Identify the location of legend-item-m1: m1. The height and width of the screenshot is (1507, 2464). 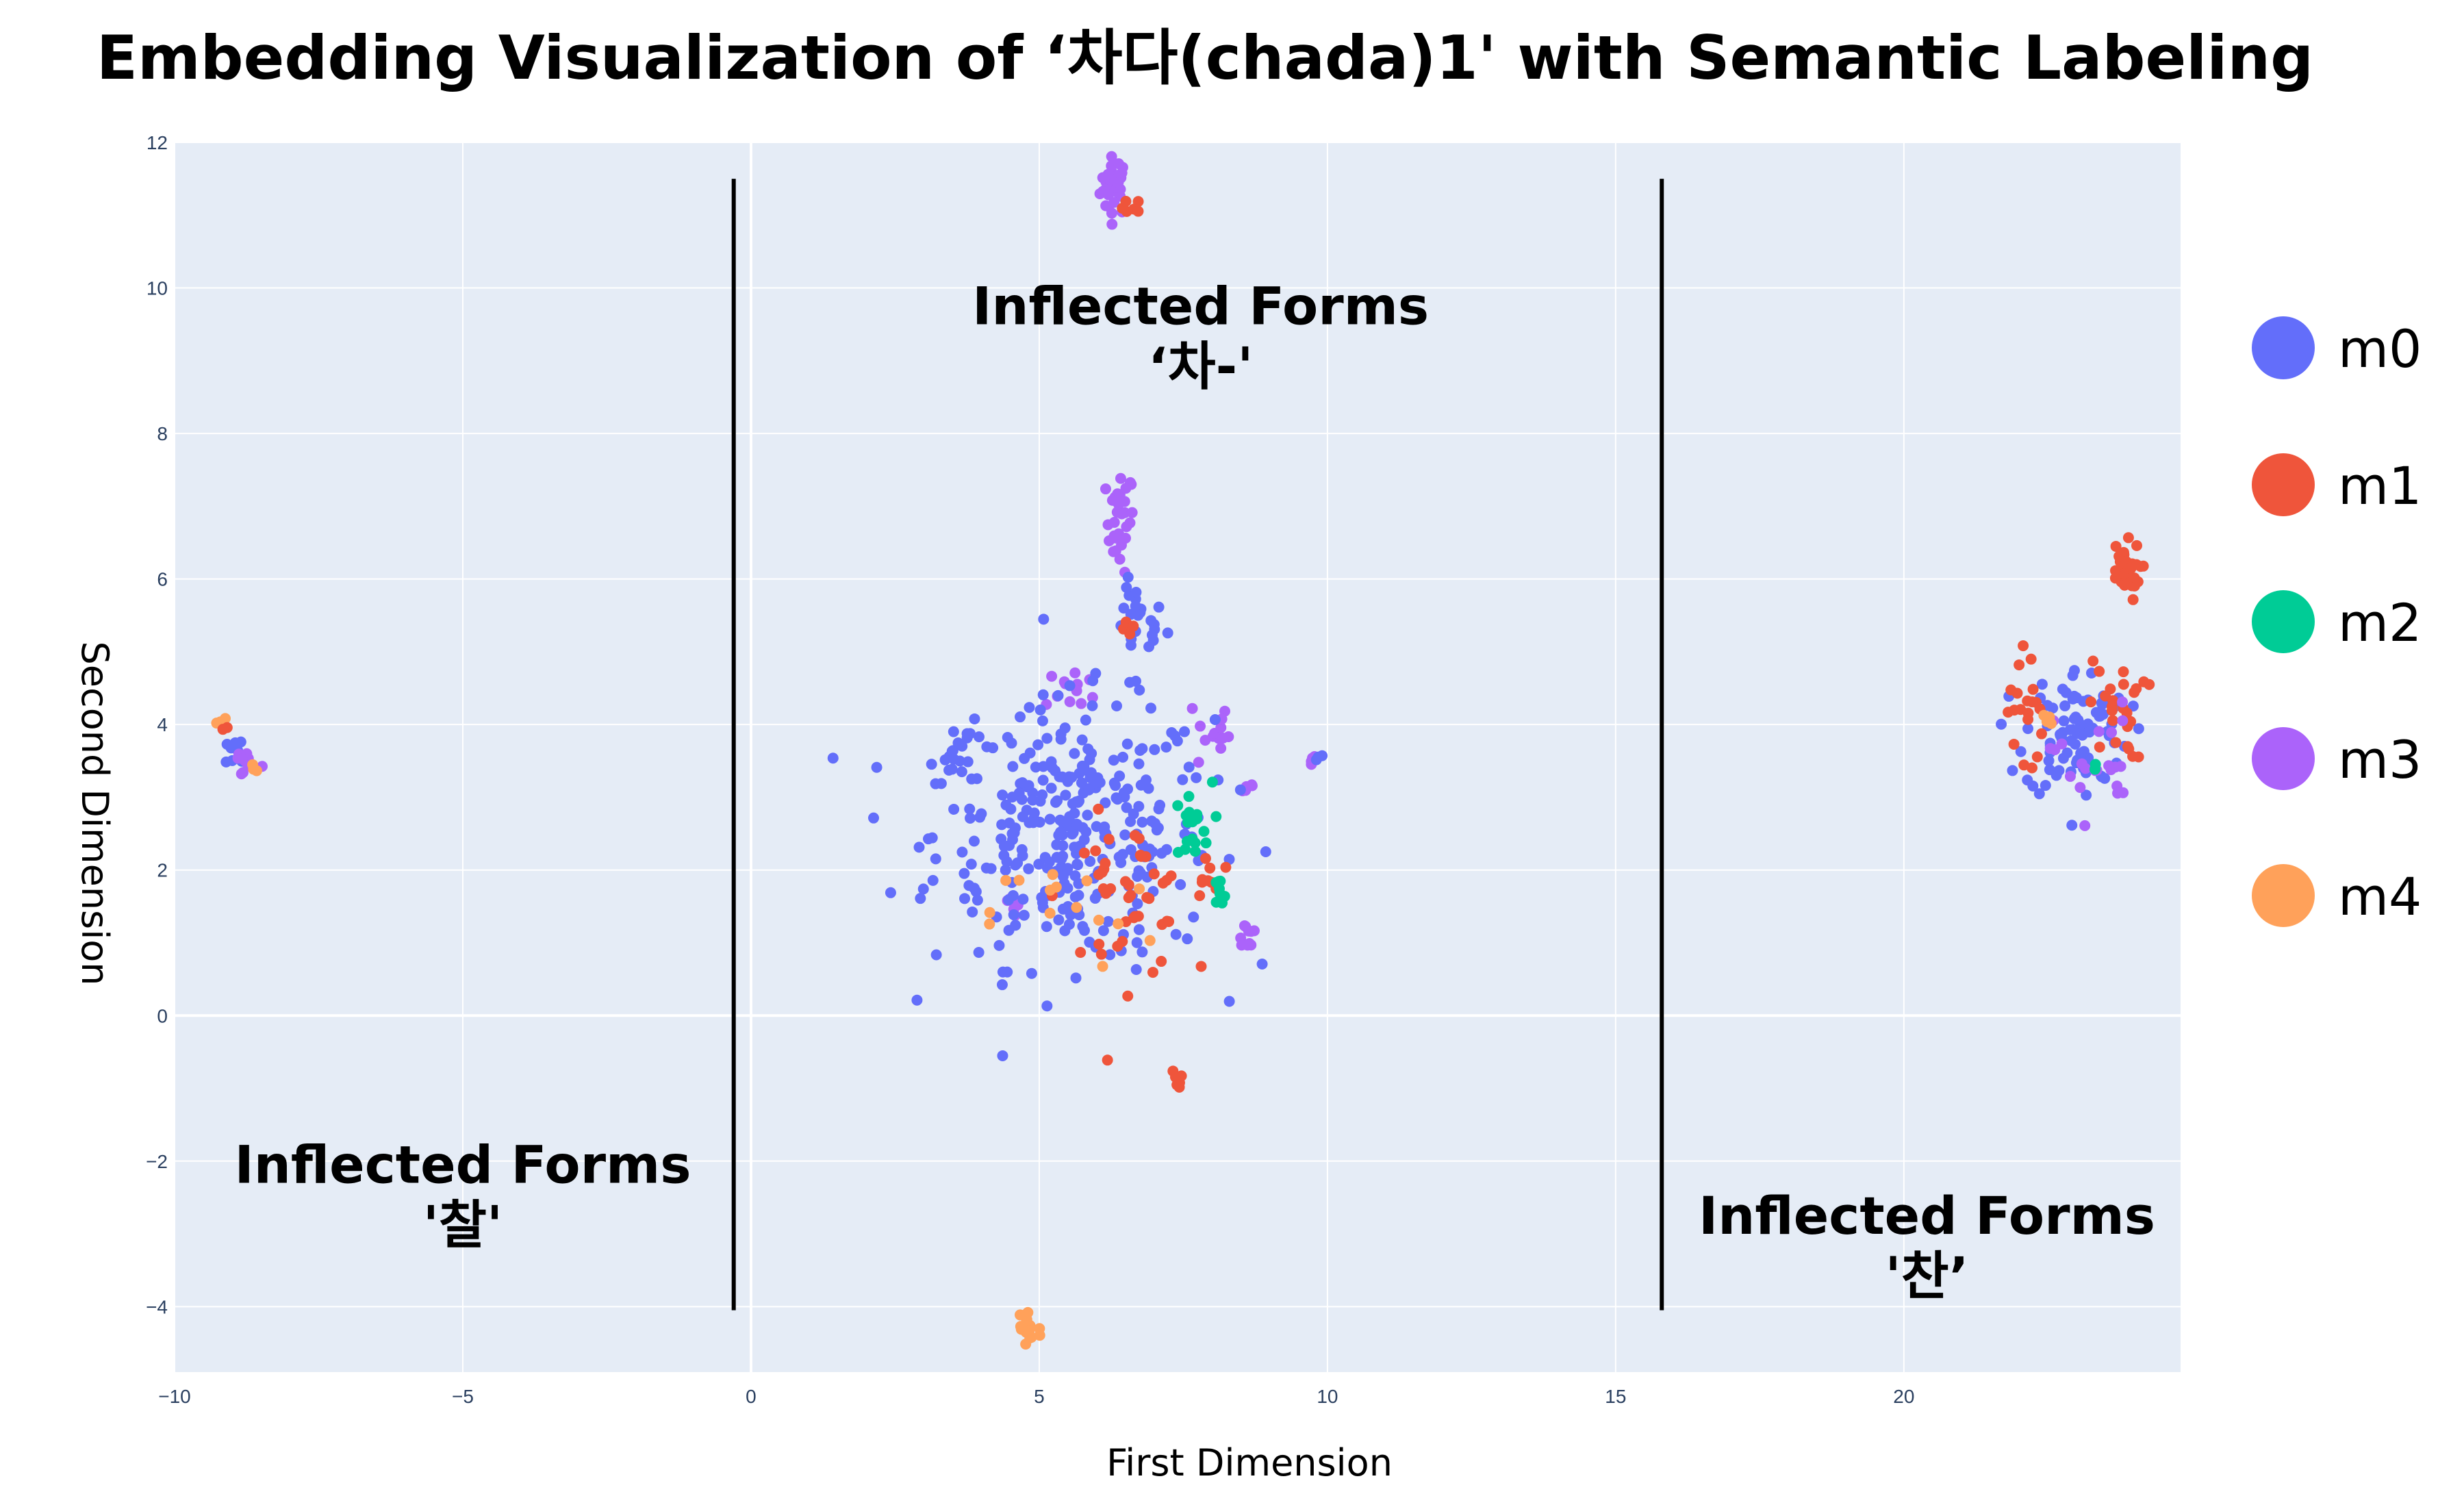
(2337, 484).